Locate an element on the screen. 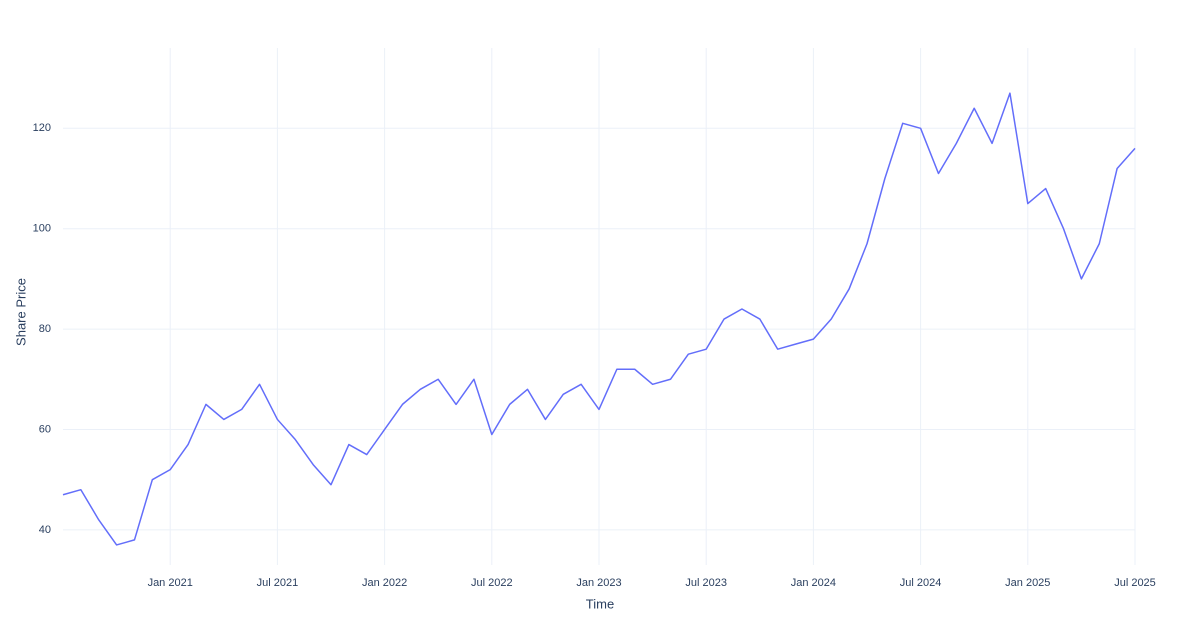 The width and height of the screenshot is (1200, 640). x-tick-label: Jul 2023 is located at coordinates (706, 583).